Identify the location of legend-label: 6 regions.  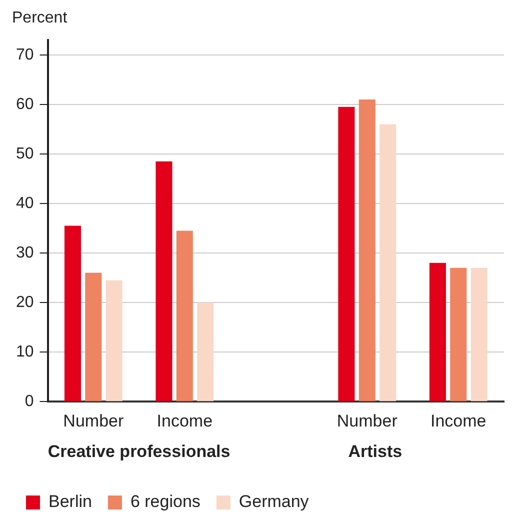
(165, 502).